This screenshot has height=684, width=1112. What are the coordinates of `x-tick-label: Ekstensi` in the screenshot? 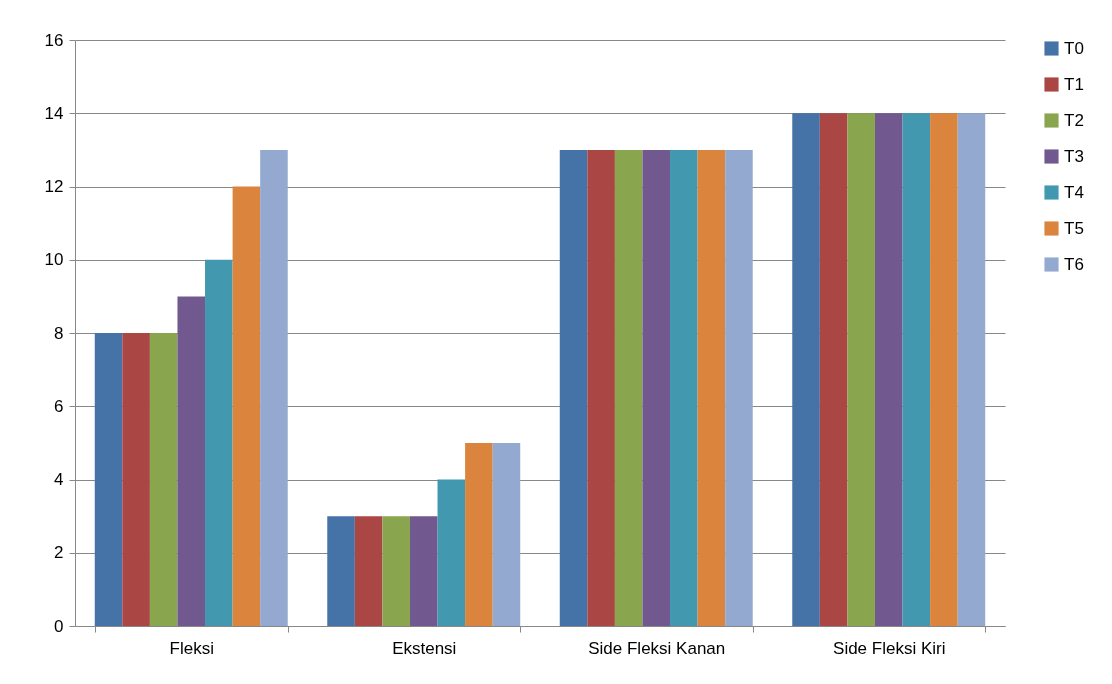 It's located at (424, 648).